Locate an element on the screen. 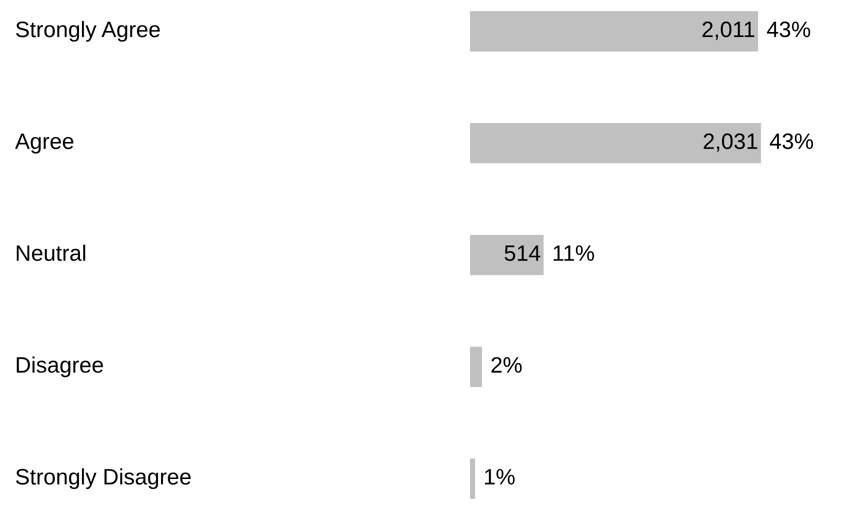 This screenshot has width=844, height=510. annotation: 2% is located at coordinates (506, 365).